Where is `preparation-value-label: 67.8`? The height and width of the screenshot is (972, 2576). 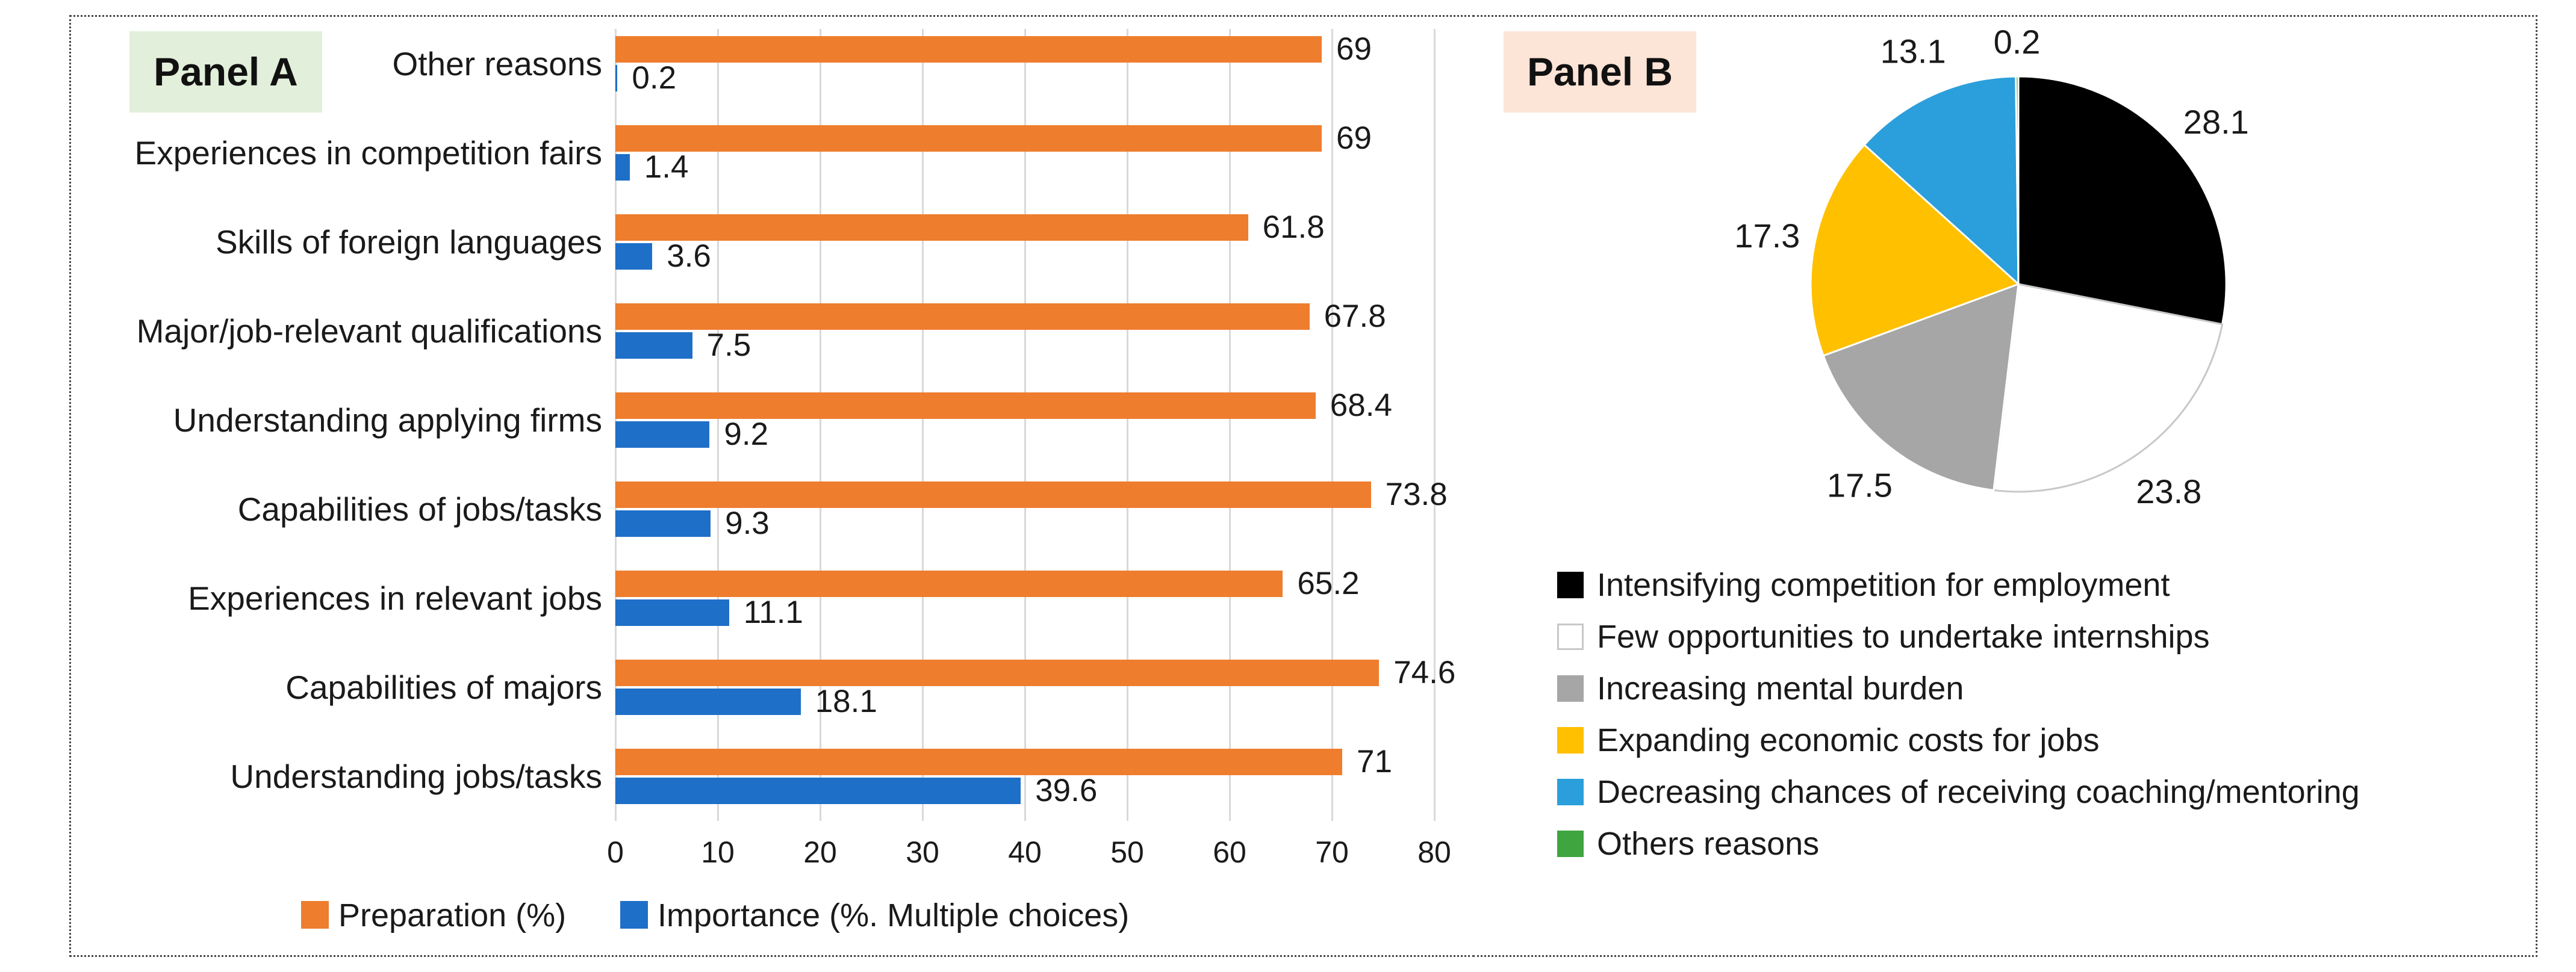 preparation-value-label: 67.8 is located at coordinates (1355, 316).